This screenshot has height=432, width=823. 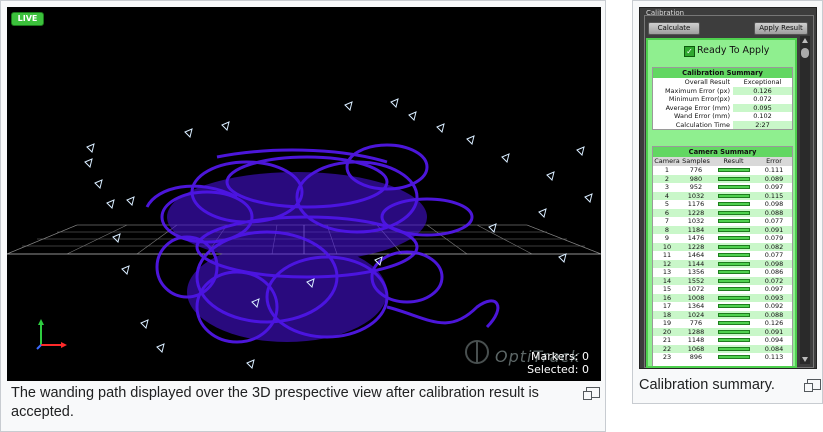 I want to click on camera-samples: 1364, so click(x=696, y=306).